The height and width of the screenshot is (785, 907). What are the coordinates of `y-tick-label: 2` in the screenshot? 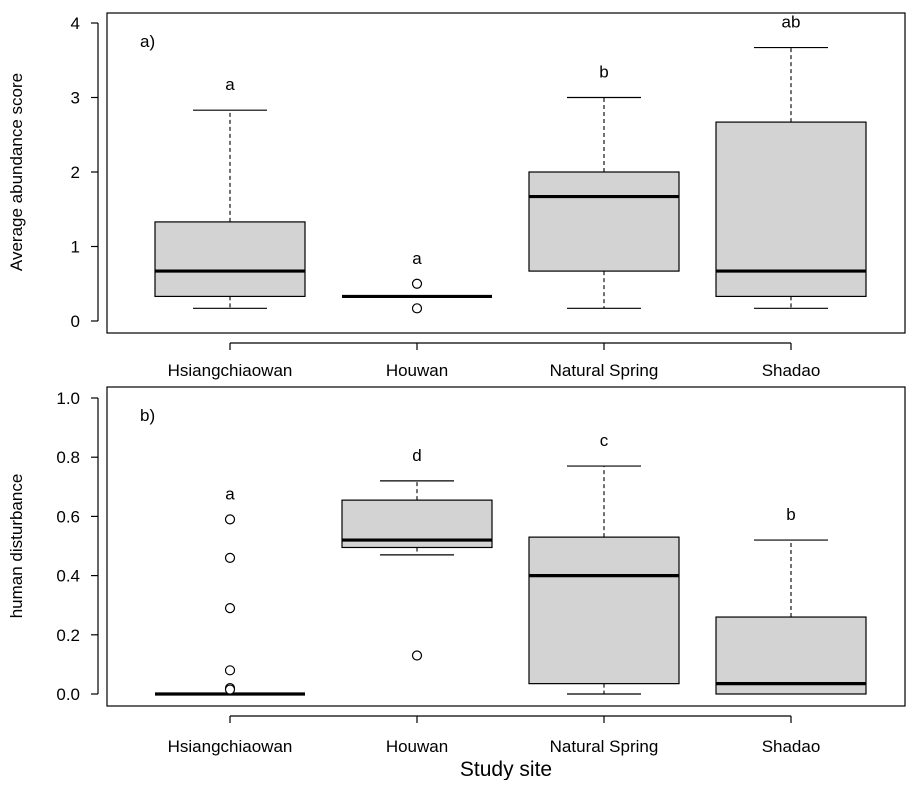 It's located at (75, 172).